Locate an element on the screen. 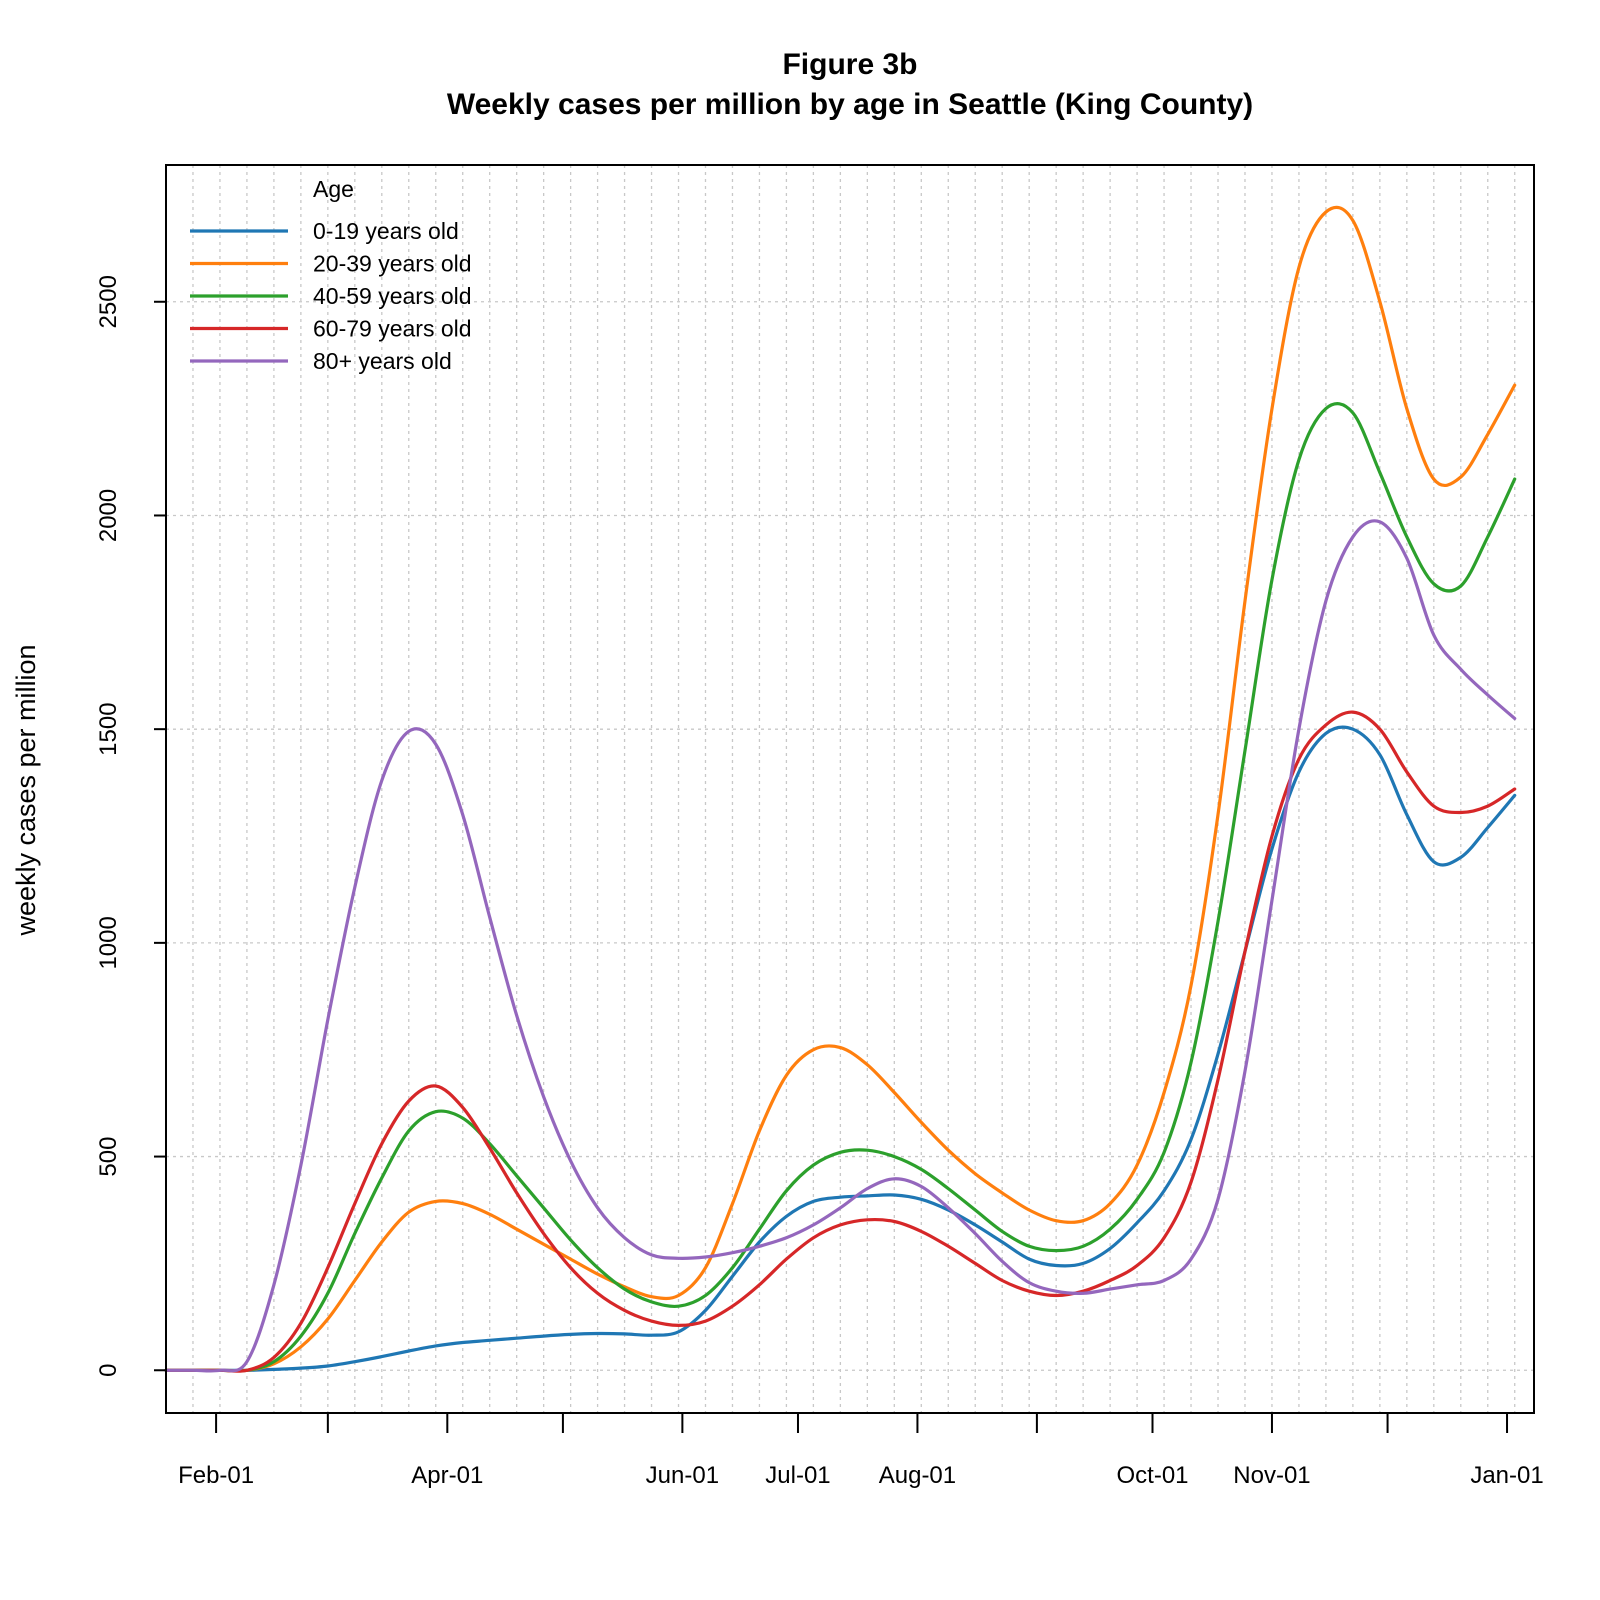  x-tick-label: Jun-01 is located at coordinates (682, 1475).